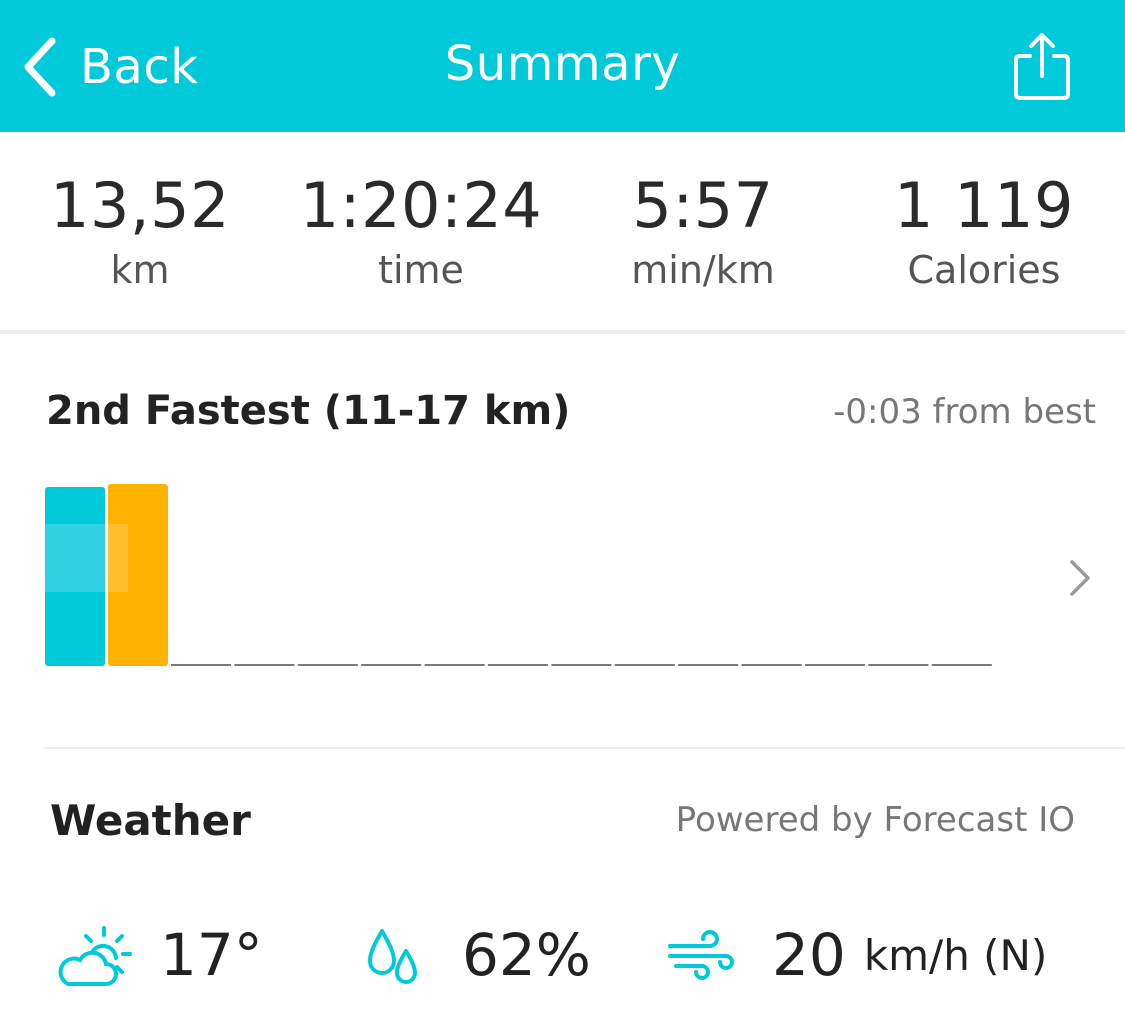 This screenshot has width=1125, height=1032. Describe the element at coordinates (703, 270) in the screenshot. I see `stat-label: min/km` at that location.